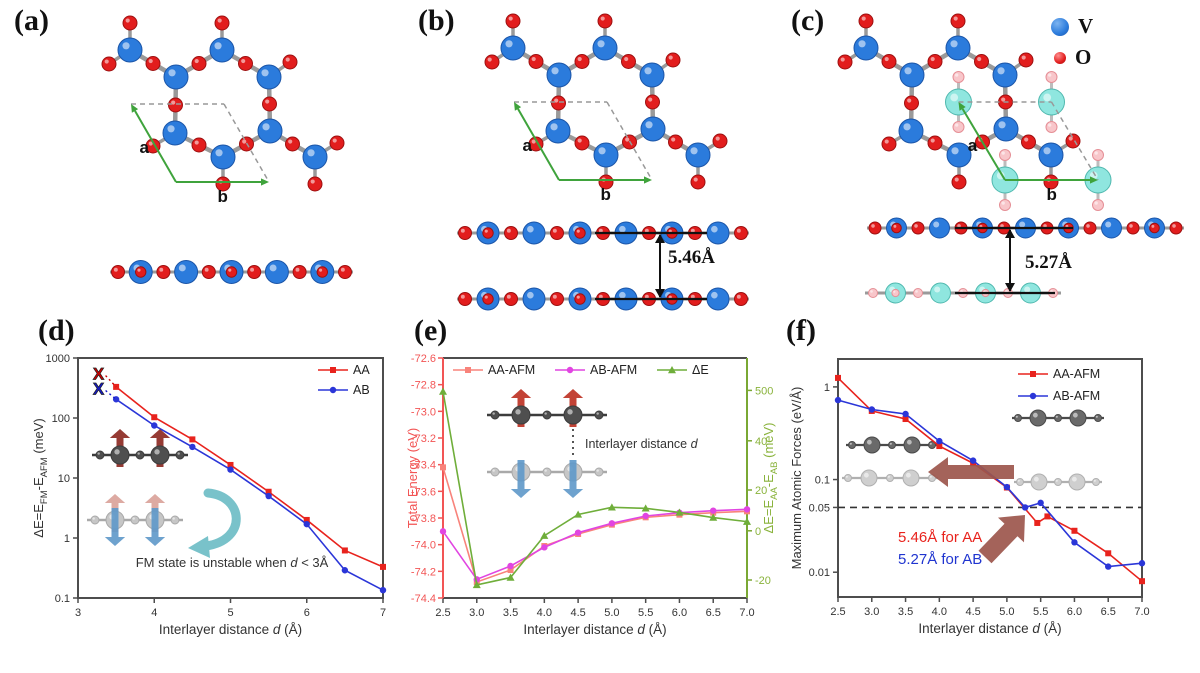  I want to click on x-tick: 2.5, so click(837, 612).